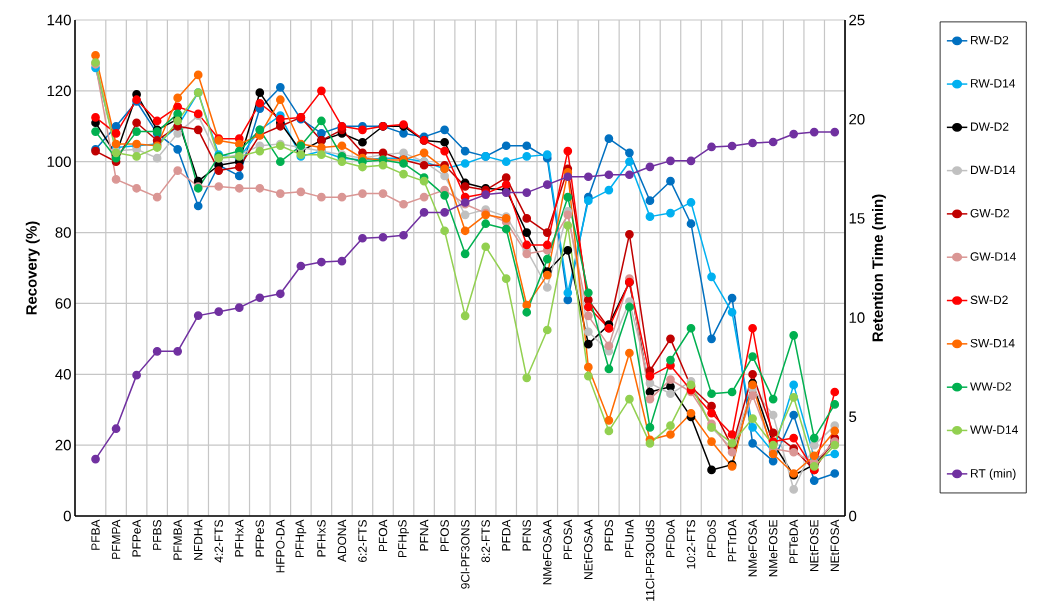 The height and width of the screenshot is (614, 1048). What do you see at coordinates (547, 552) in the screenshot?
I see `x-tick-label: NMeFOSAA` at bounding box center [547, 552].